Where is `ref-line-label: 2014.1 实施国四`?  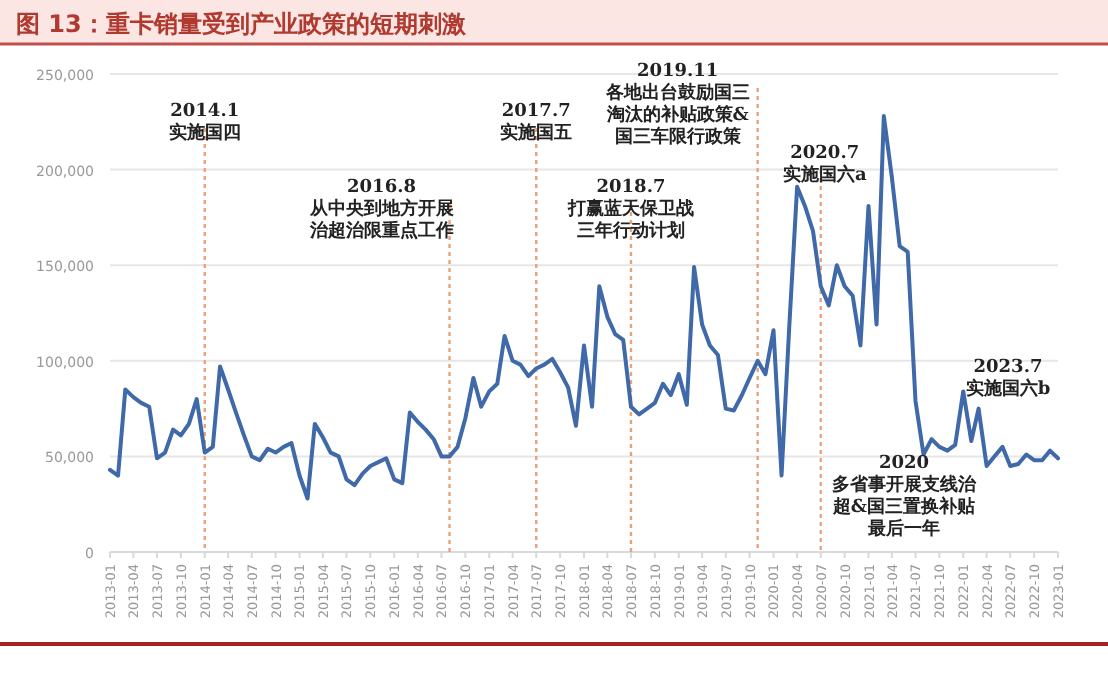
ref-line-label: 2014.1 实施国四 is located at coordinates (204, 123).